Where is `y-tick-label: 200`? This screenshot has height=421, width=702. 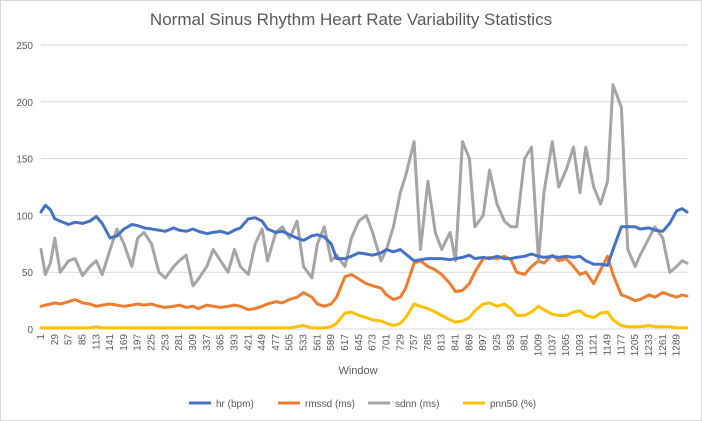 y-tick-label: 200 is located at coordinates (24, 103).